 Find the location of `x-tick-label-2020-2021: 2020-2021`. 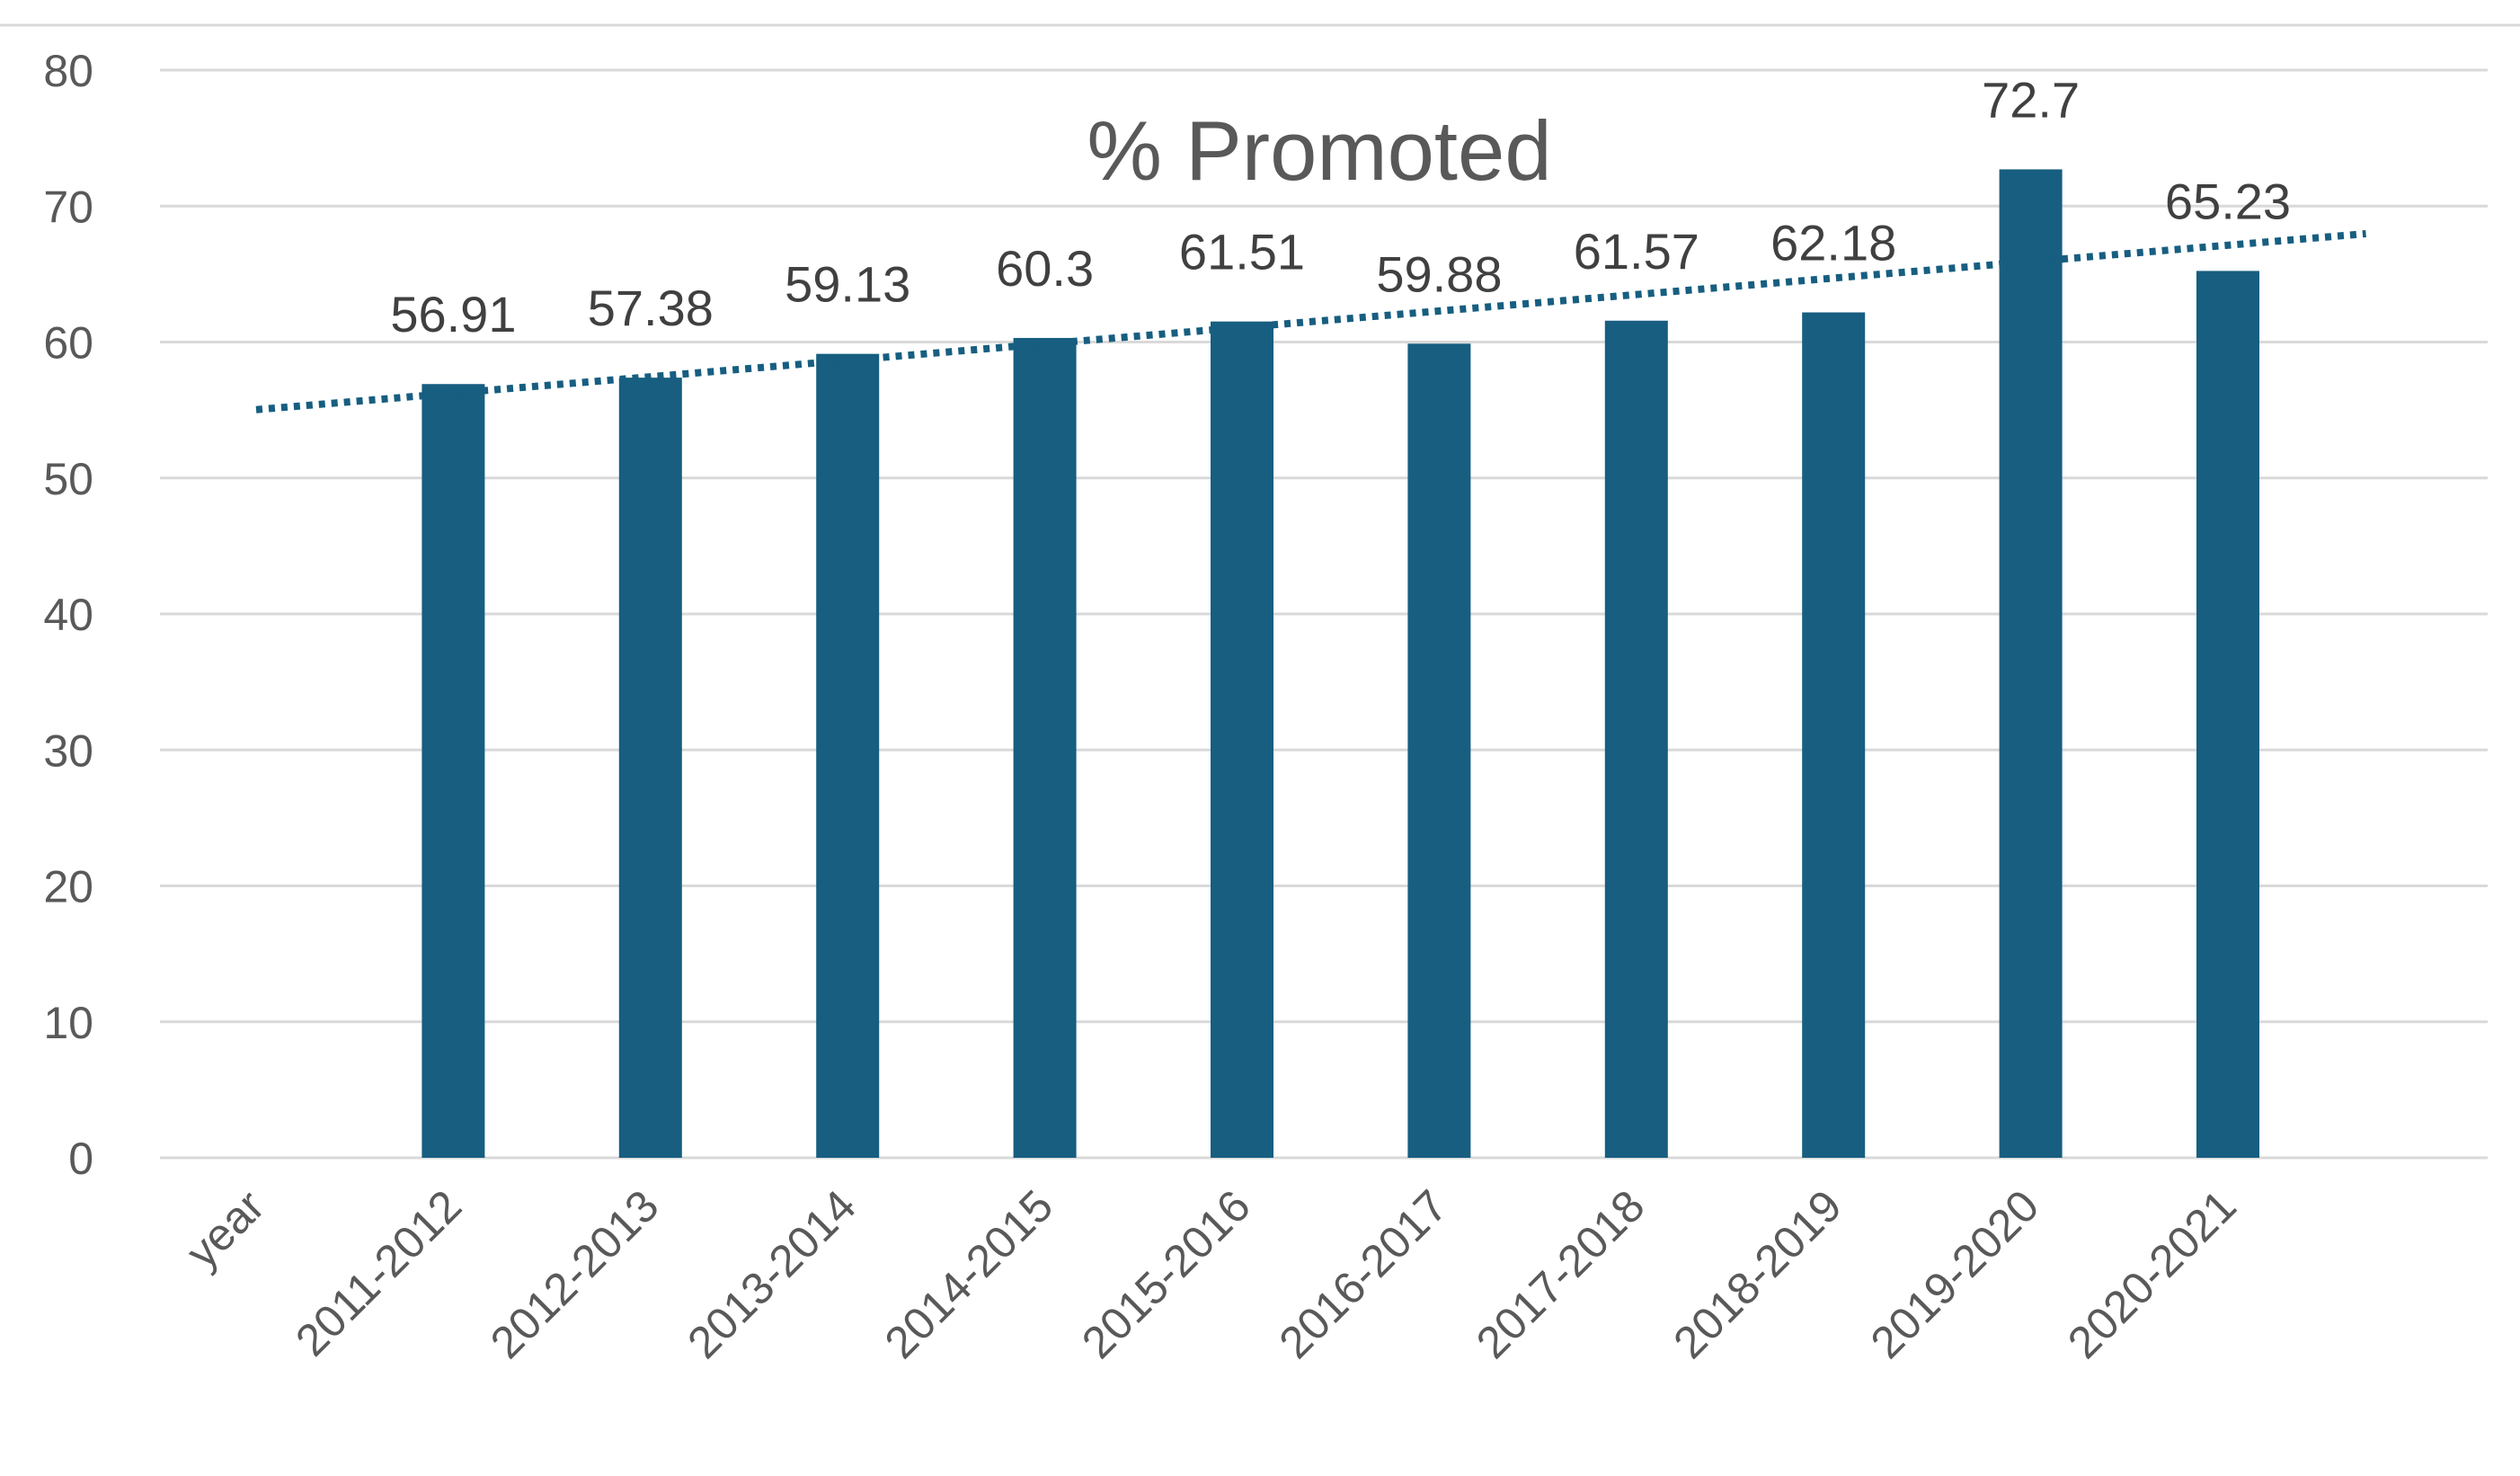

x-tick-label-2020-2021: 2020-2021 is located at coordinates (2152, 1274).